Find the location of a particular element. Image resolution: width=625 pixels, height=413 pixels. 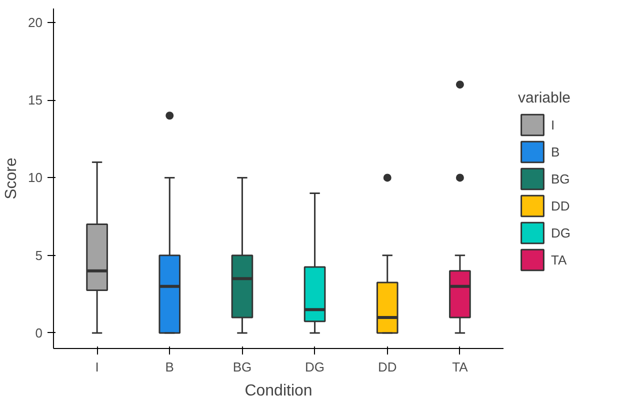

legend-label: DD is located at coordinates (561, 205).